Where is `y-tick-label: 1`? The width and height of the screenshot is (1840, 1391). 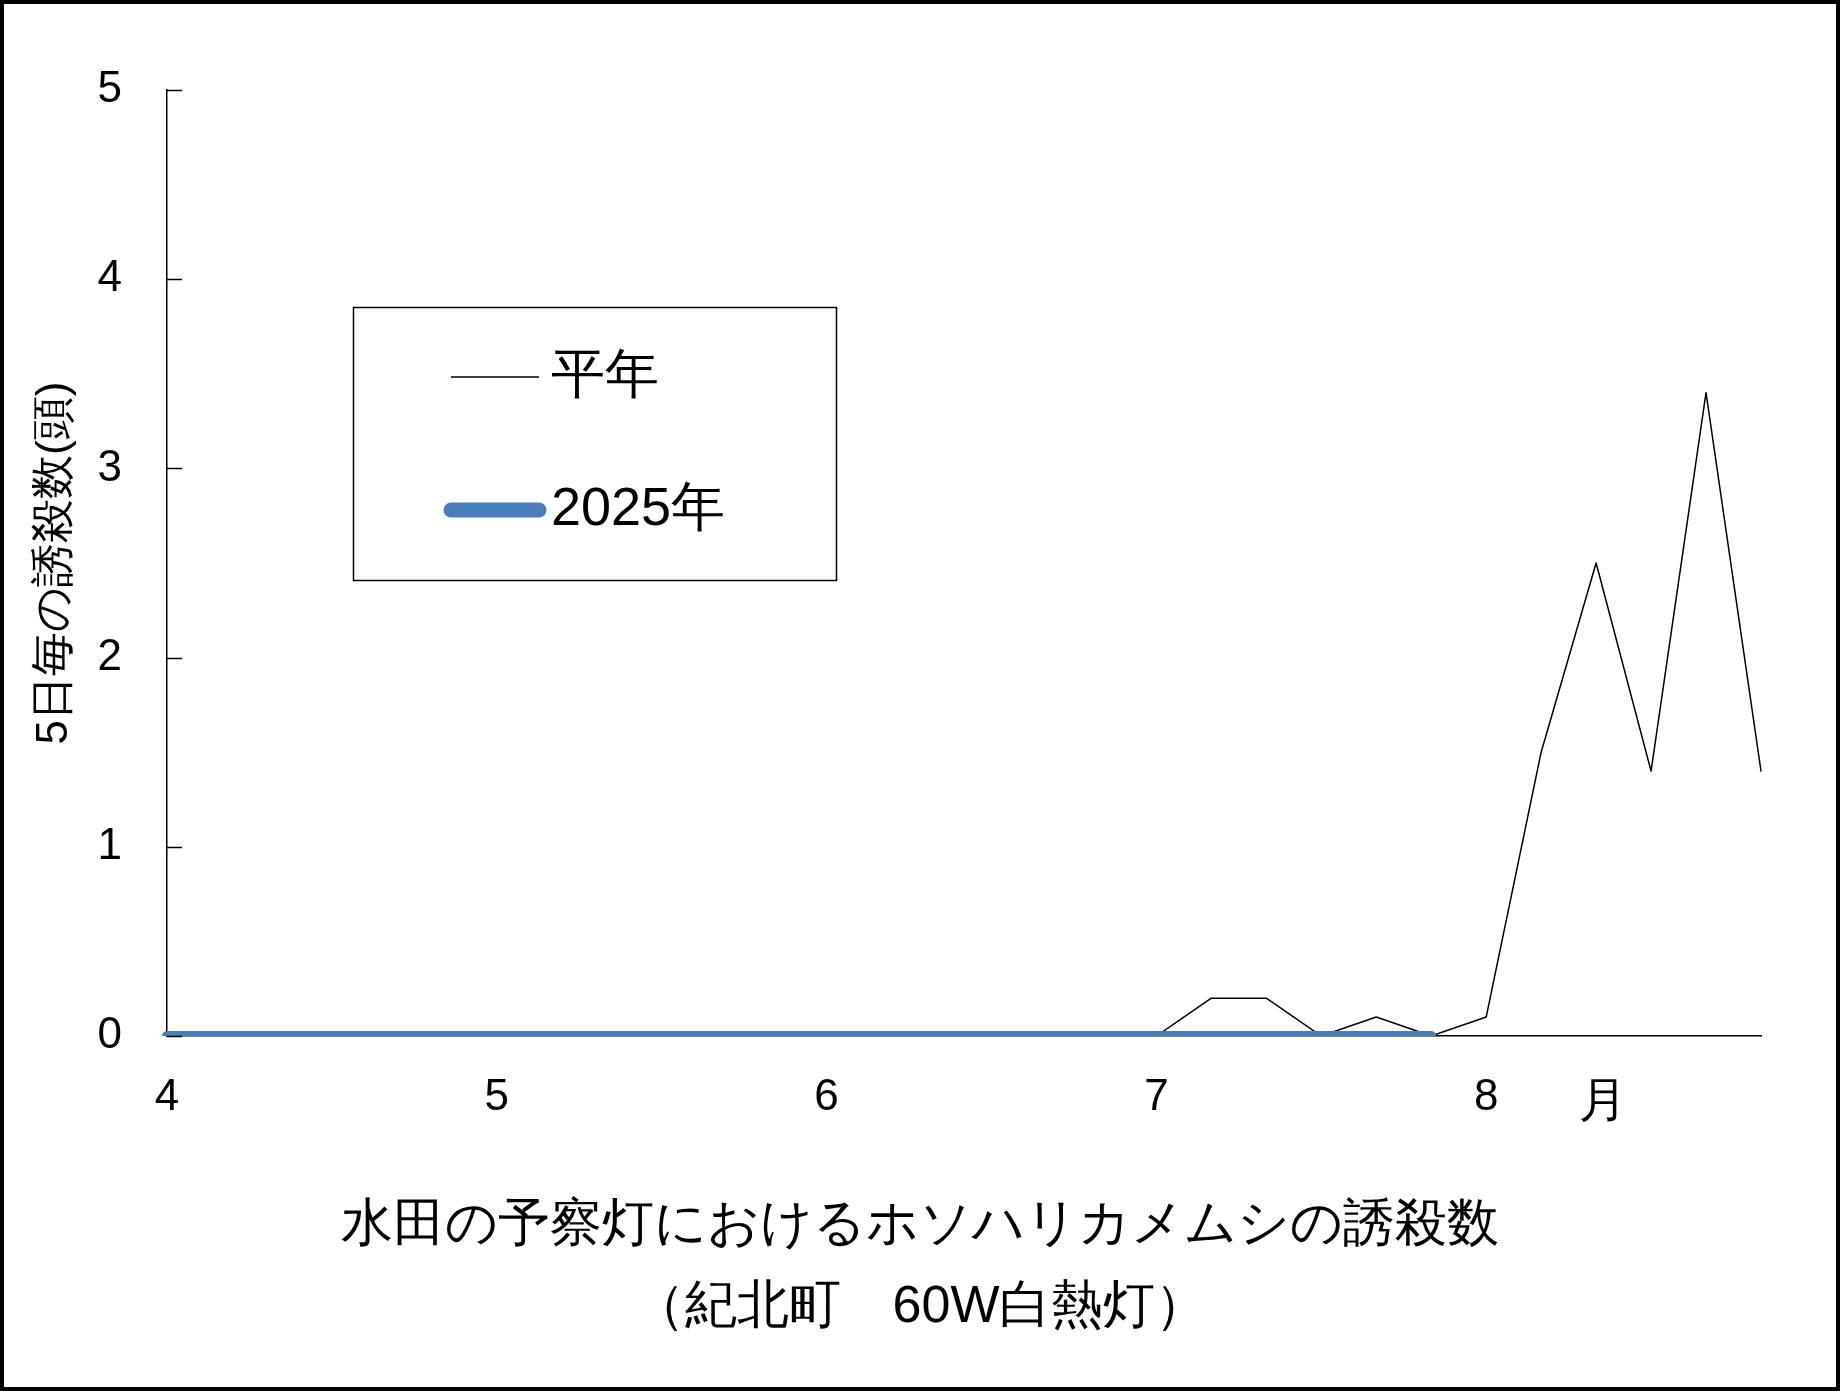 y-tick-label: 1 is located at coordinates (109, 843).